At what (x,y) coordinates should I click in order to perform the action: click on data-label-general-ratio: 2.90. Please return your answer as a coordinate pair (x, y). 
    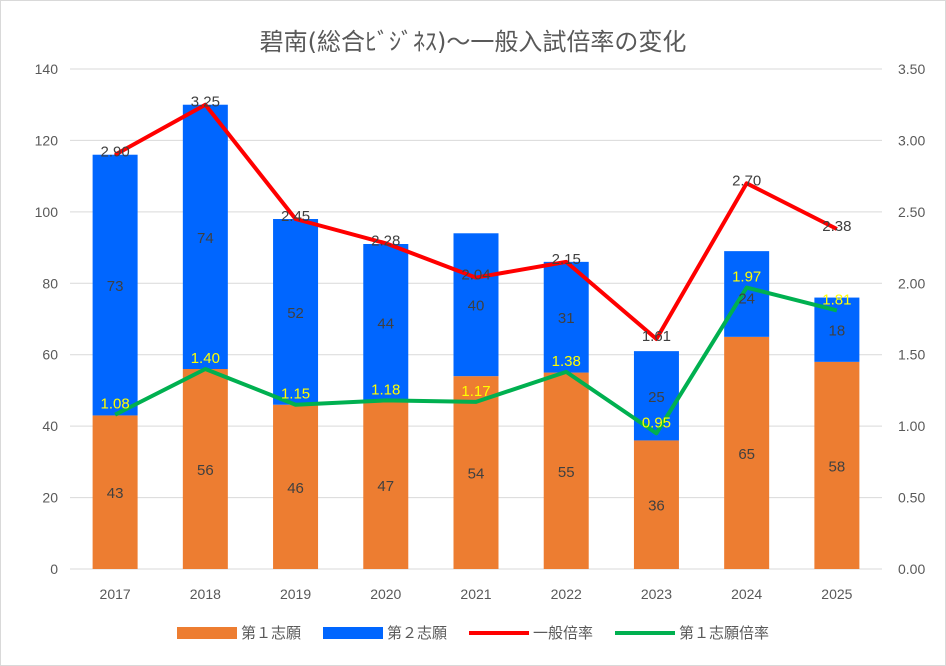
    Looking at the image, I should click on (115, 152).